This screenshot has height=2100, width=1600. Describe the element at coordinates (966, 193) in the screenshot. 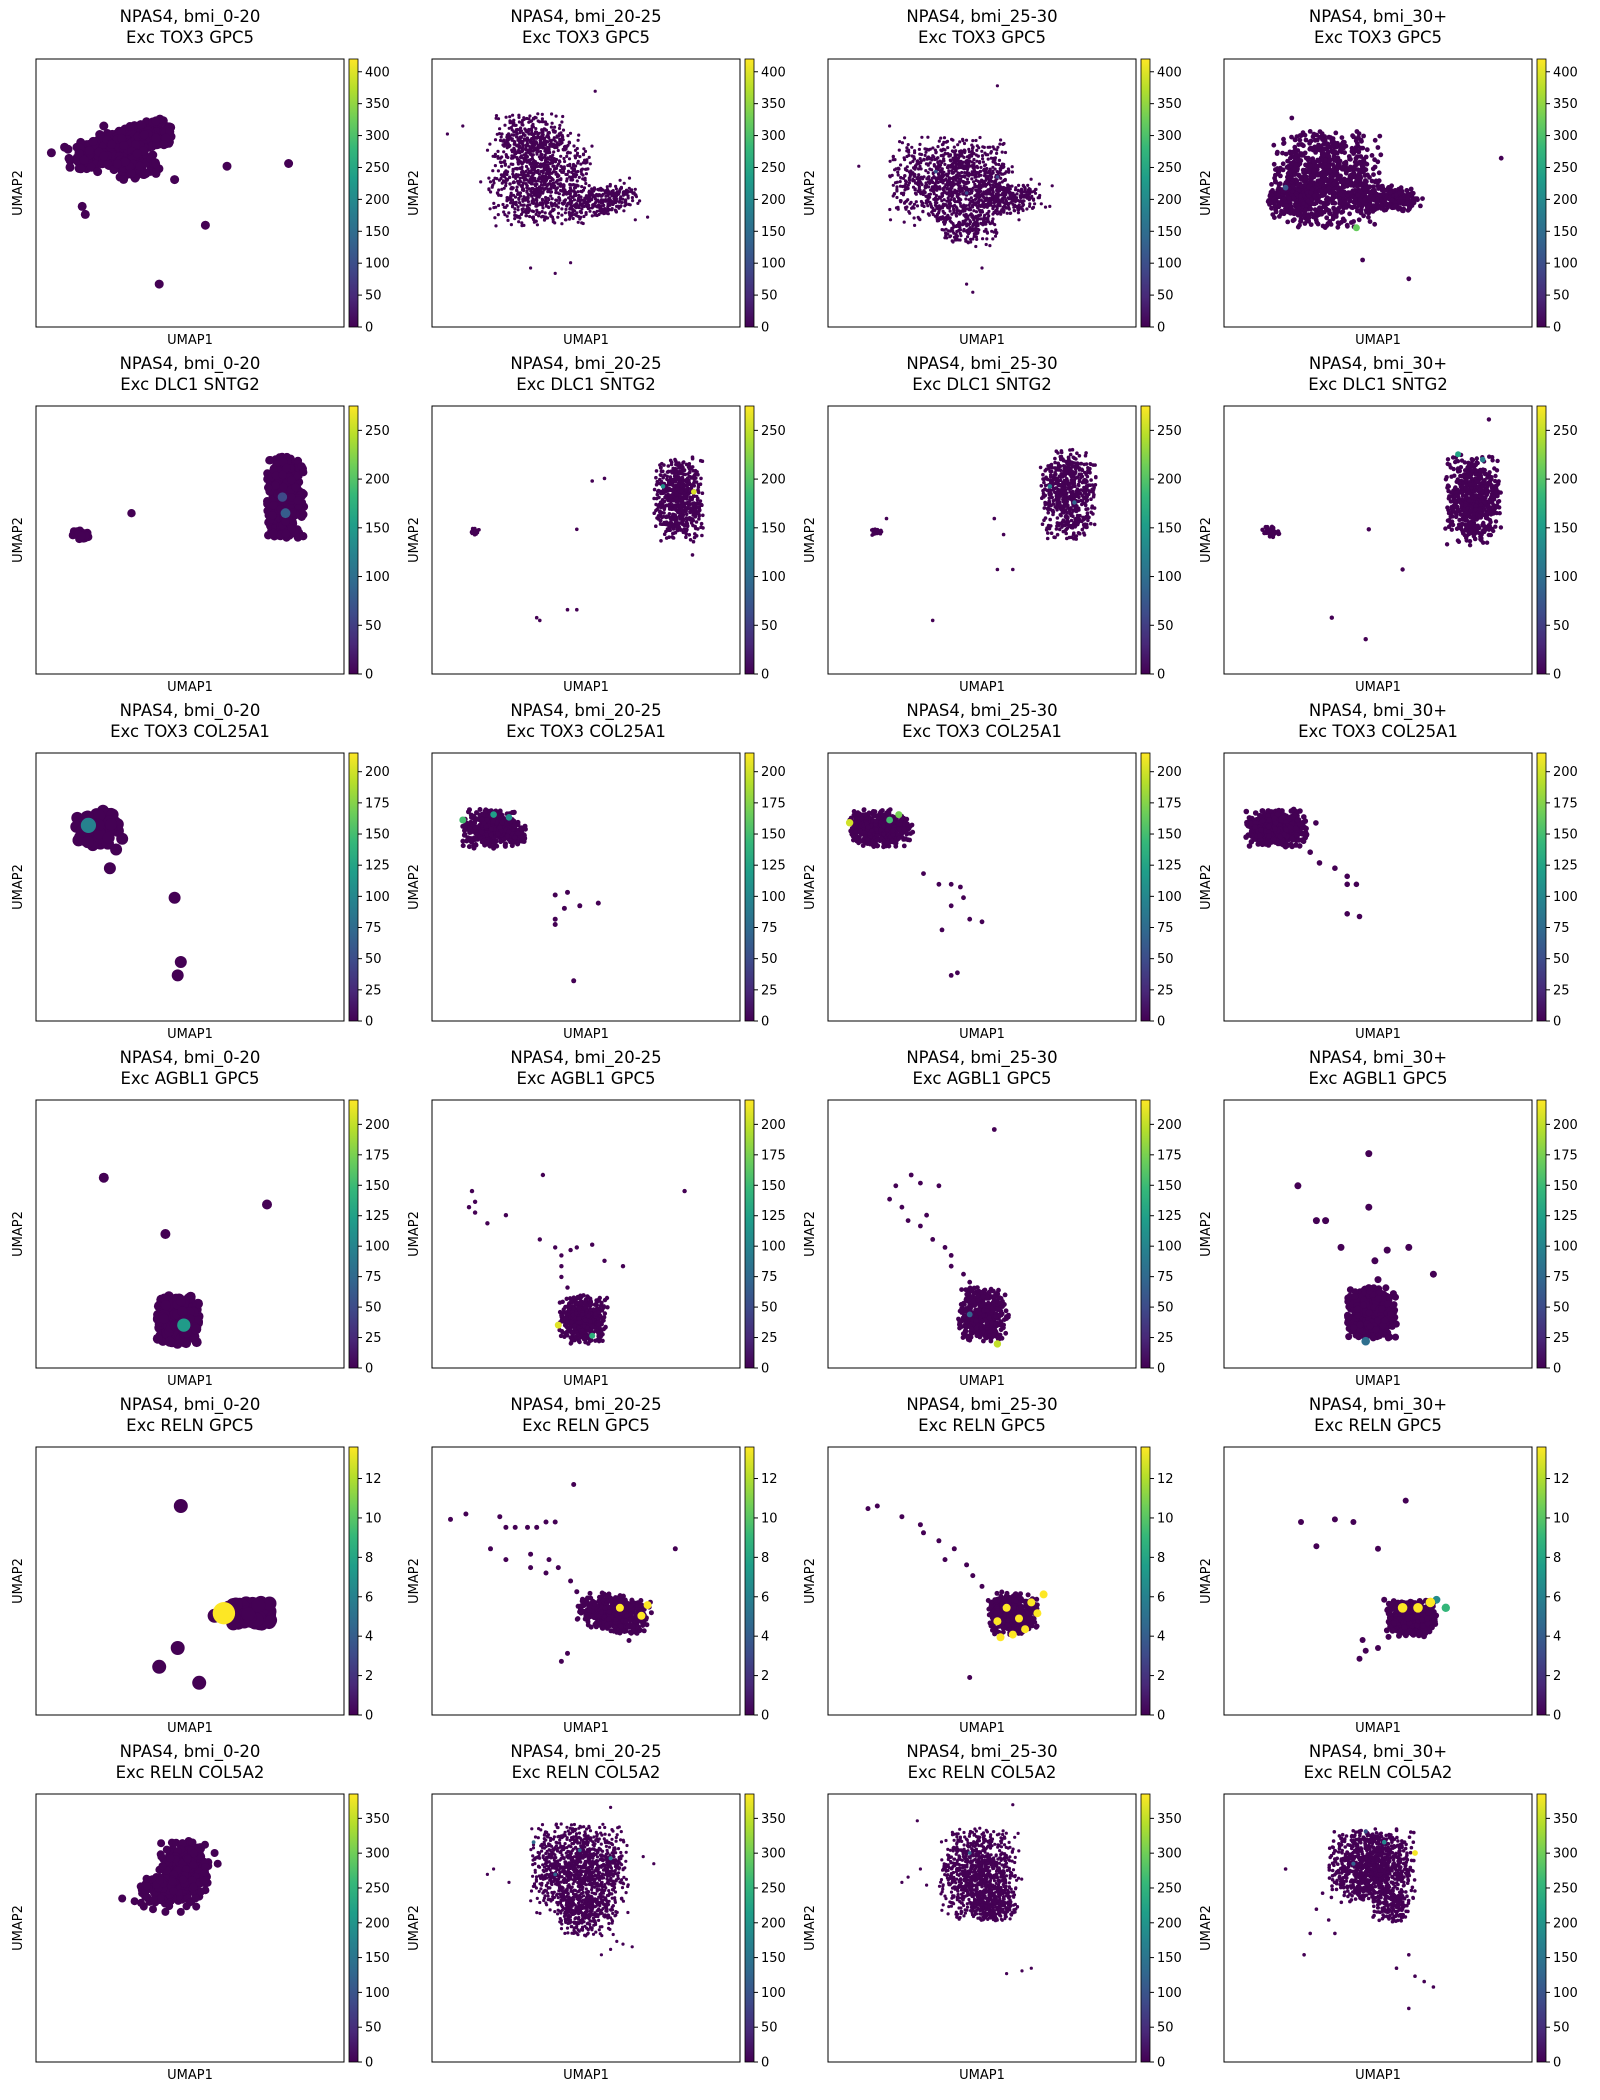

I see `expressing-cell-point` at that location.